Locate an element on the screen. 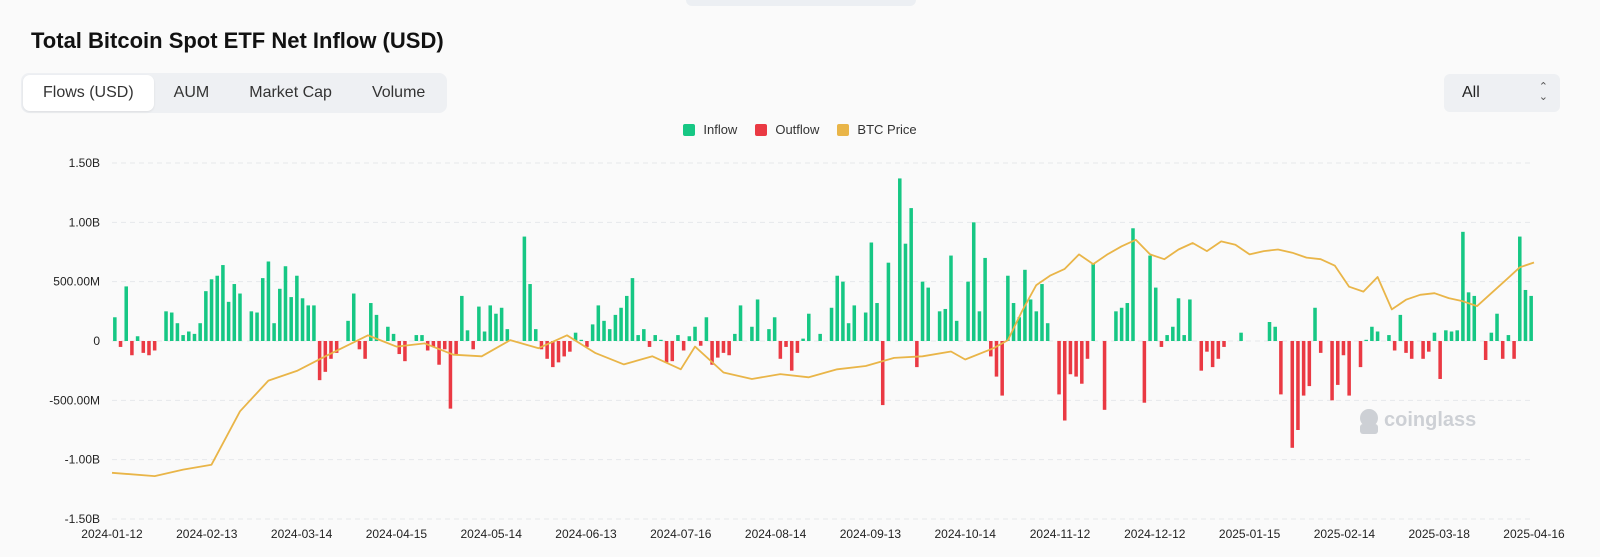  tab-aum: AUM is located at coordinates (191, 92).